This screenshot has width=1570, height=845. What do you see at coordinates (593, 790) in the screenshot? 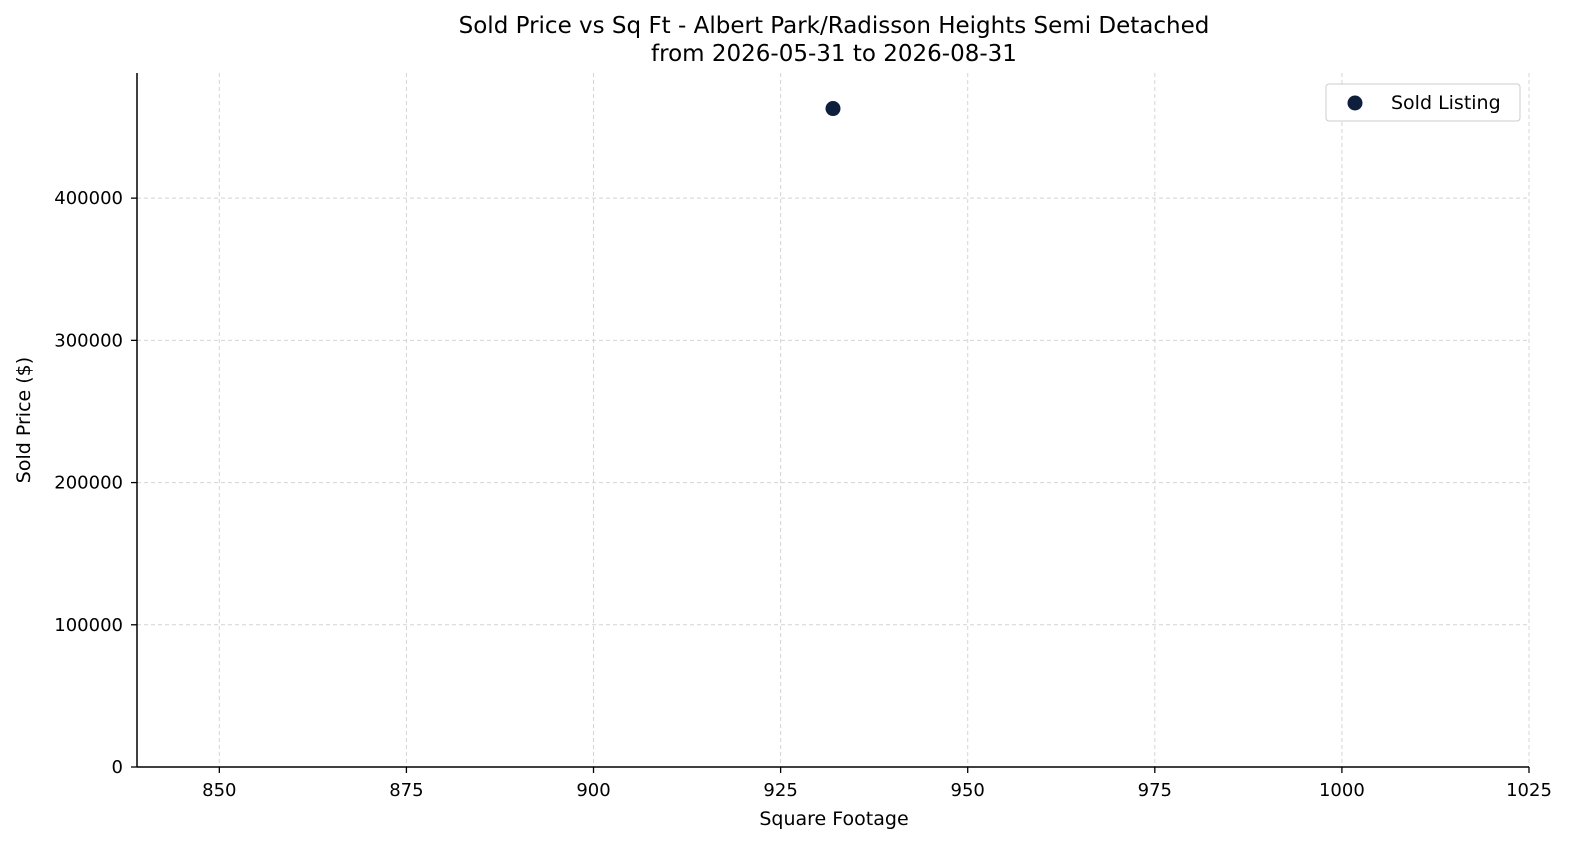
I see `x-tick-label: 900` at bounding box center [593, 790].